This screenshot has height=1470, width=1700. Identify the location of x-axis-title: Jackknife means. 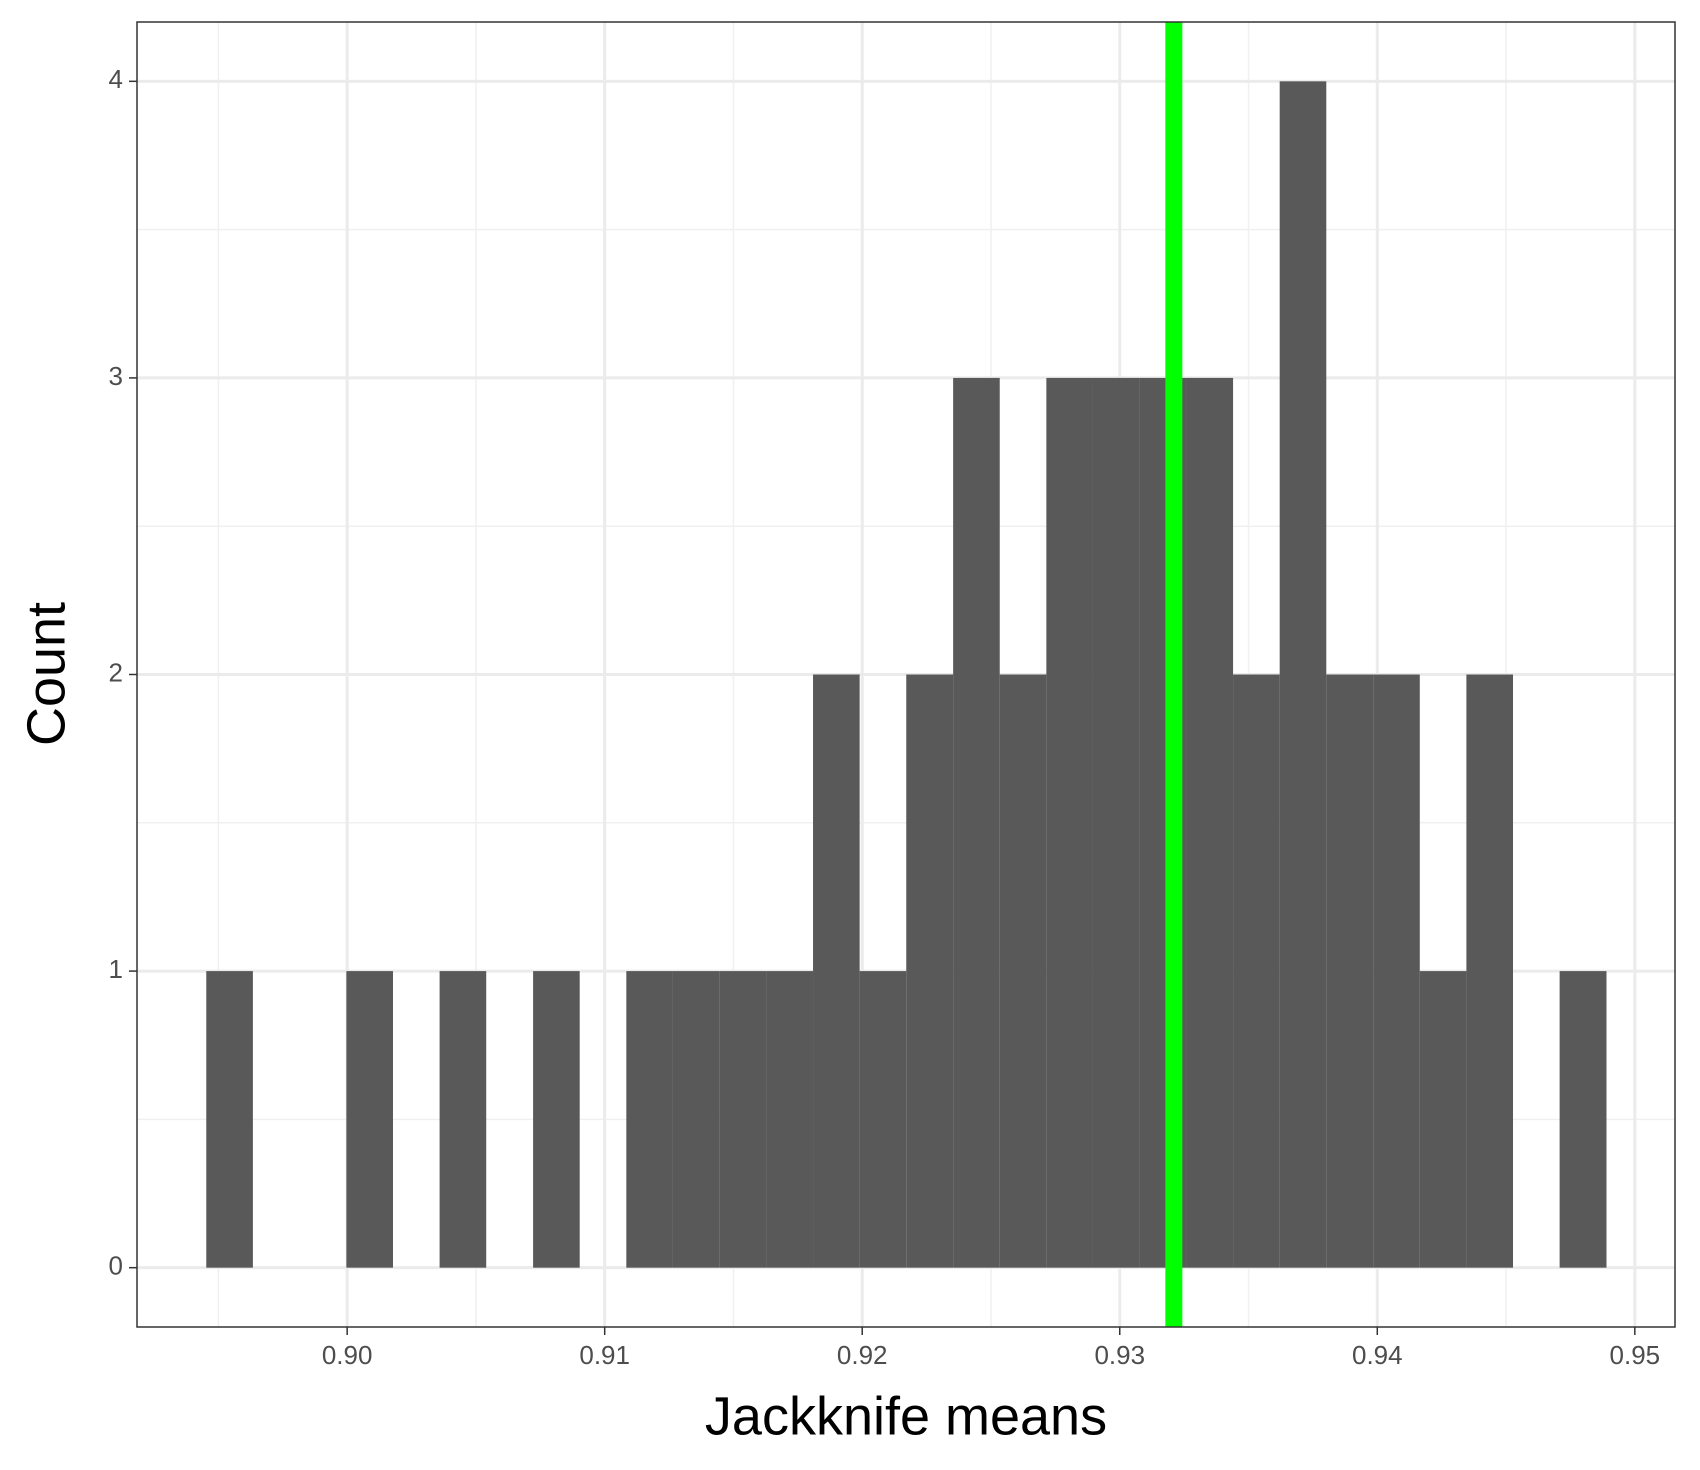
(906, 1416).